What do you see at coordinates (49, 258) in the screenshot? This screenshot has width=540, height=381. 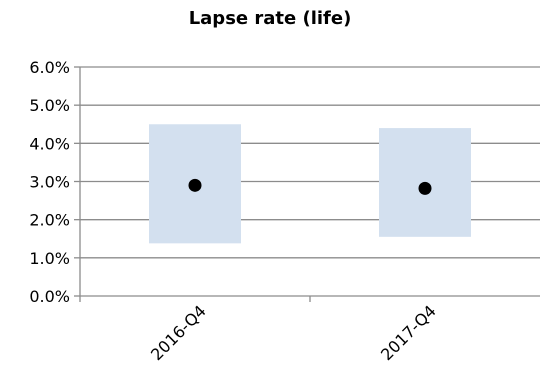 I see `y-tick-label: 1.0%` at bounding box center [49, 258].